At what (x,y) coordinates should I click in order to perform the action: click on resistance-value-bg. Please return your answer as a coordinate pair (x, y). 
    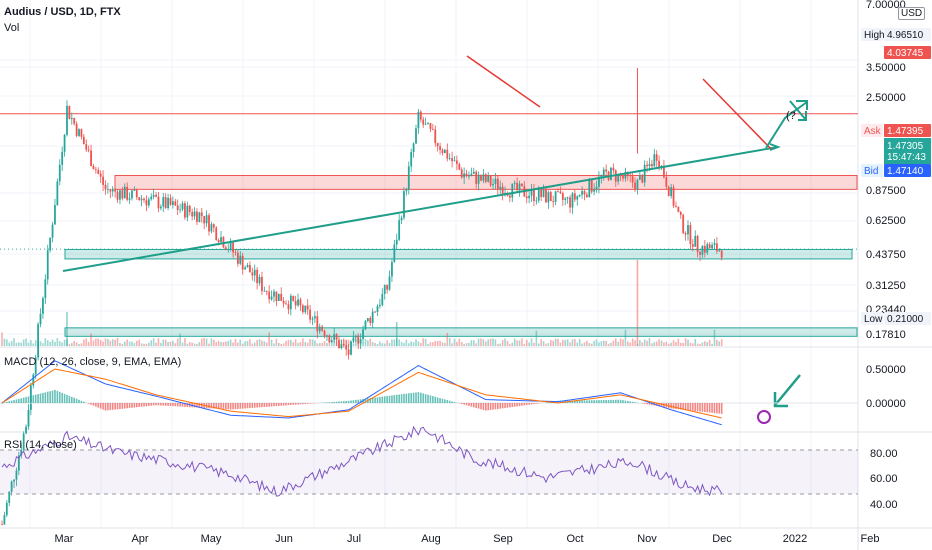
    Looking at the image, I should click on (907, 52).